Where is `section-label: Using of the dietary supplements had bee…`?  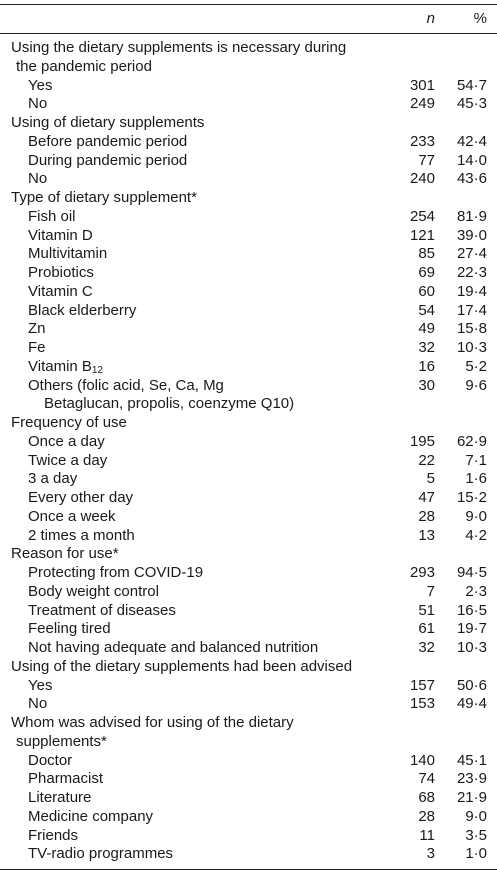 section-label: Using of the dietary supplements had bee… is located at coordinates (187, 667).